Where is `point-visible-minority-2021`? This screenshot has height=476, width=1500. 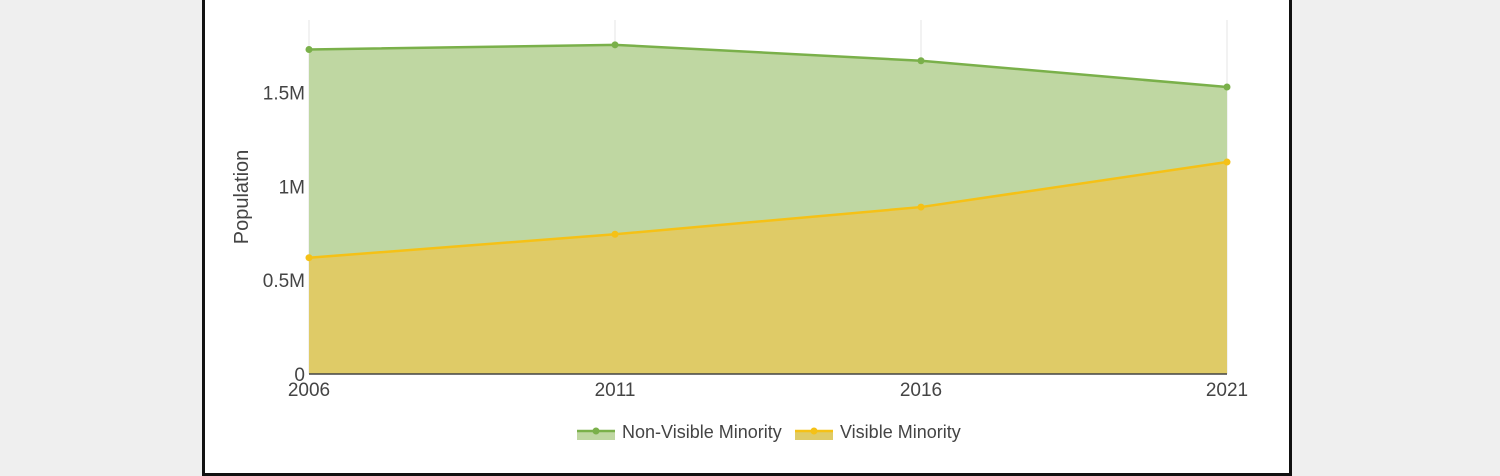
point-visible-minority-2021 is located at coordinates (1227, 162).